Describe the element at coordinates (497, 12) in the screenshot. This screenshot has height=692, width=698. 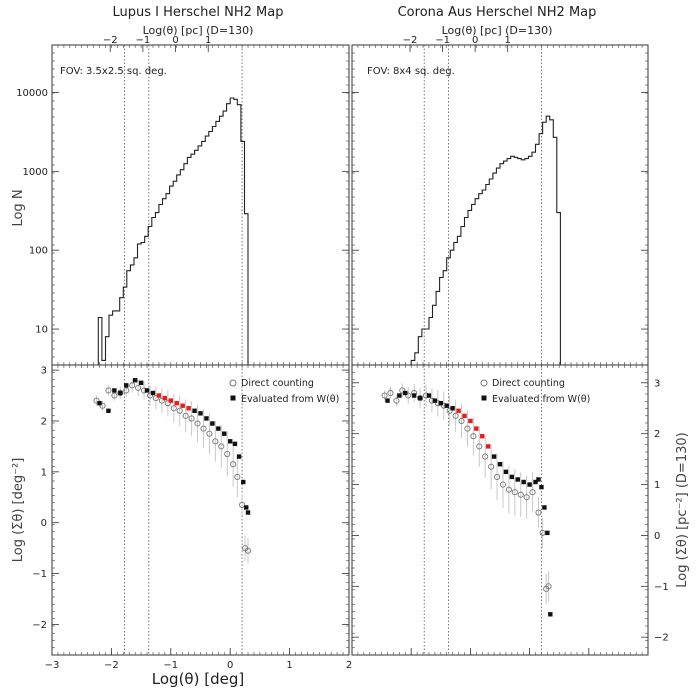
I see `right-title: Corona Aus Herschel NH2 Map` at that location.